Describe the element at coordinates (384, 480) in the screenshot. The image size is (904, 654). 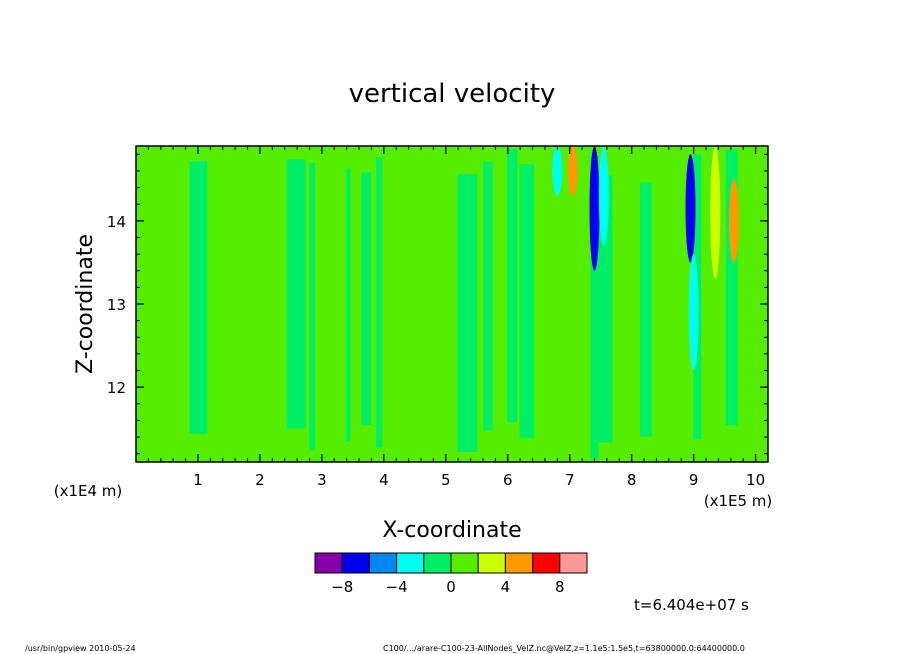
I see `x-tick-label: 4` at that location.